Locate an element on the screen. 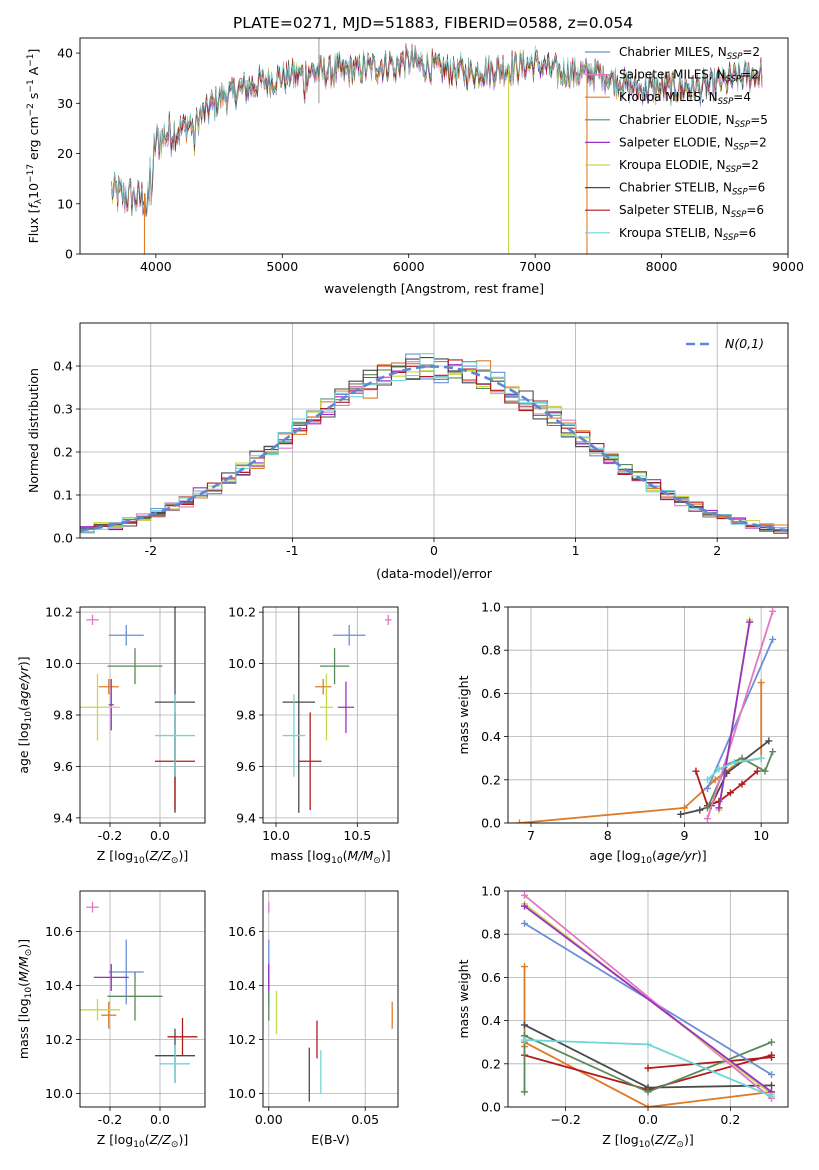  x-tick-label: 4000 is located at coordinates (156, 266).